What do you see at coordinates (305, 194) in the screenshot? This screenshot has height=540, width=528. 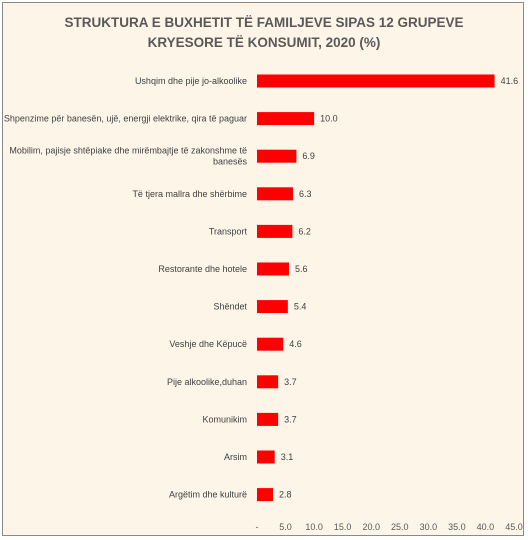 I see `data-label-4: 6.3` at bounding box center [305, 194].